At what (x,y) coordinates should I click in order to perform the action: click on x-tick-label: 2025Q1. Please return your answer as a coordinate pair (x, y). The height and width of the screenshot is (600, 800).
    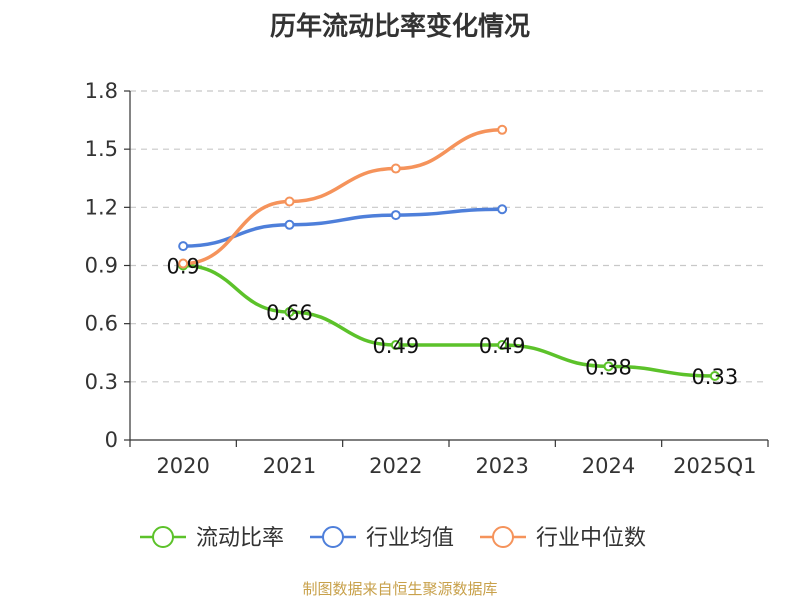
    Looking at the image, I should click on (714, 466).